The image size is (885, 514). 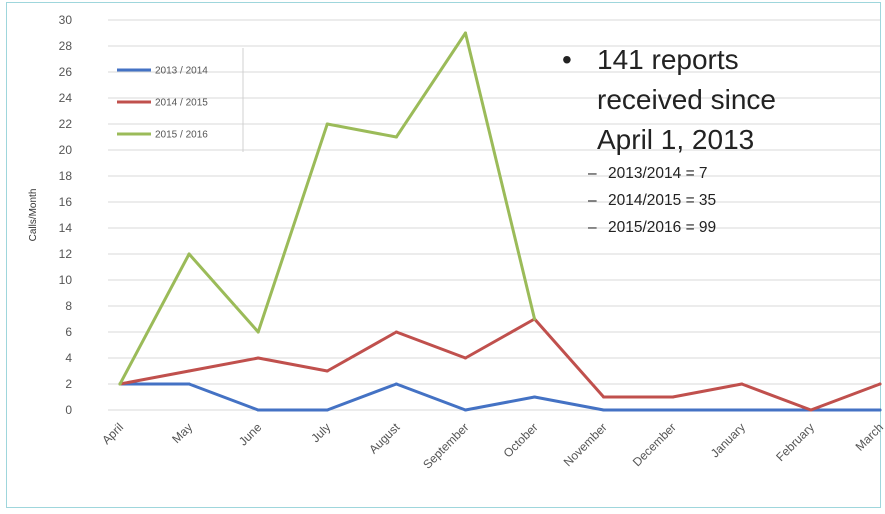 What do you see at coordinates (33, 215) in the screenshot?
I see `y-axis-title: Calls/Month` at bounding box center [33, 215].